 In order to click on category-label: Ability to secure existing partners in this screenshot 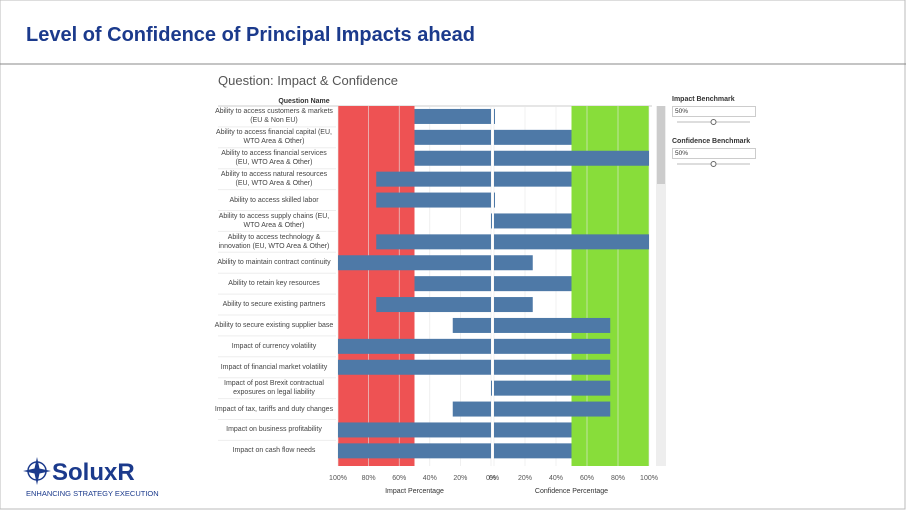, I will do `click(274, 305)`.